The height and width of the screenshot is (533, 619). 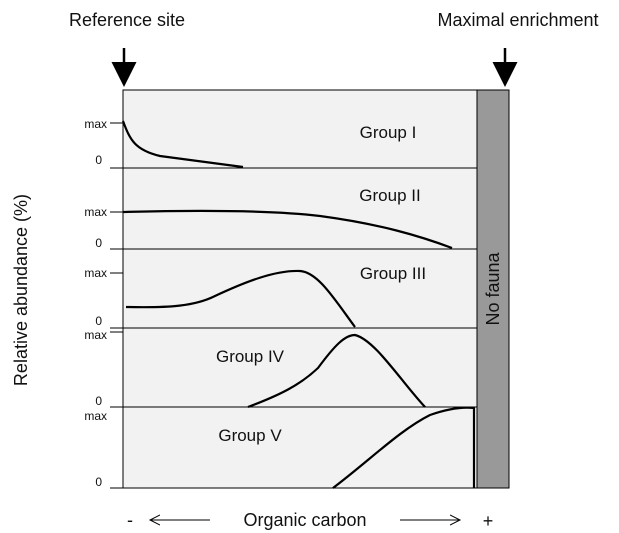 What do you see at coordinates (488, 521) in the screenshot?
I see `plus: +` at bounding box center [488, 521].